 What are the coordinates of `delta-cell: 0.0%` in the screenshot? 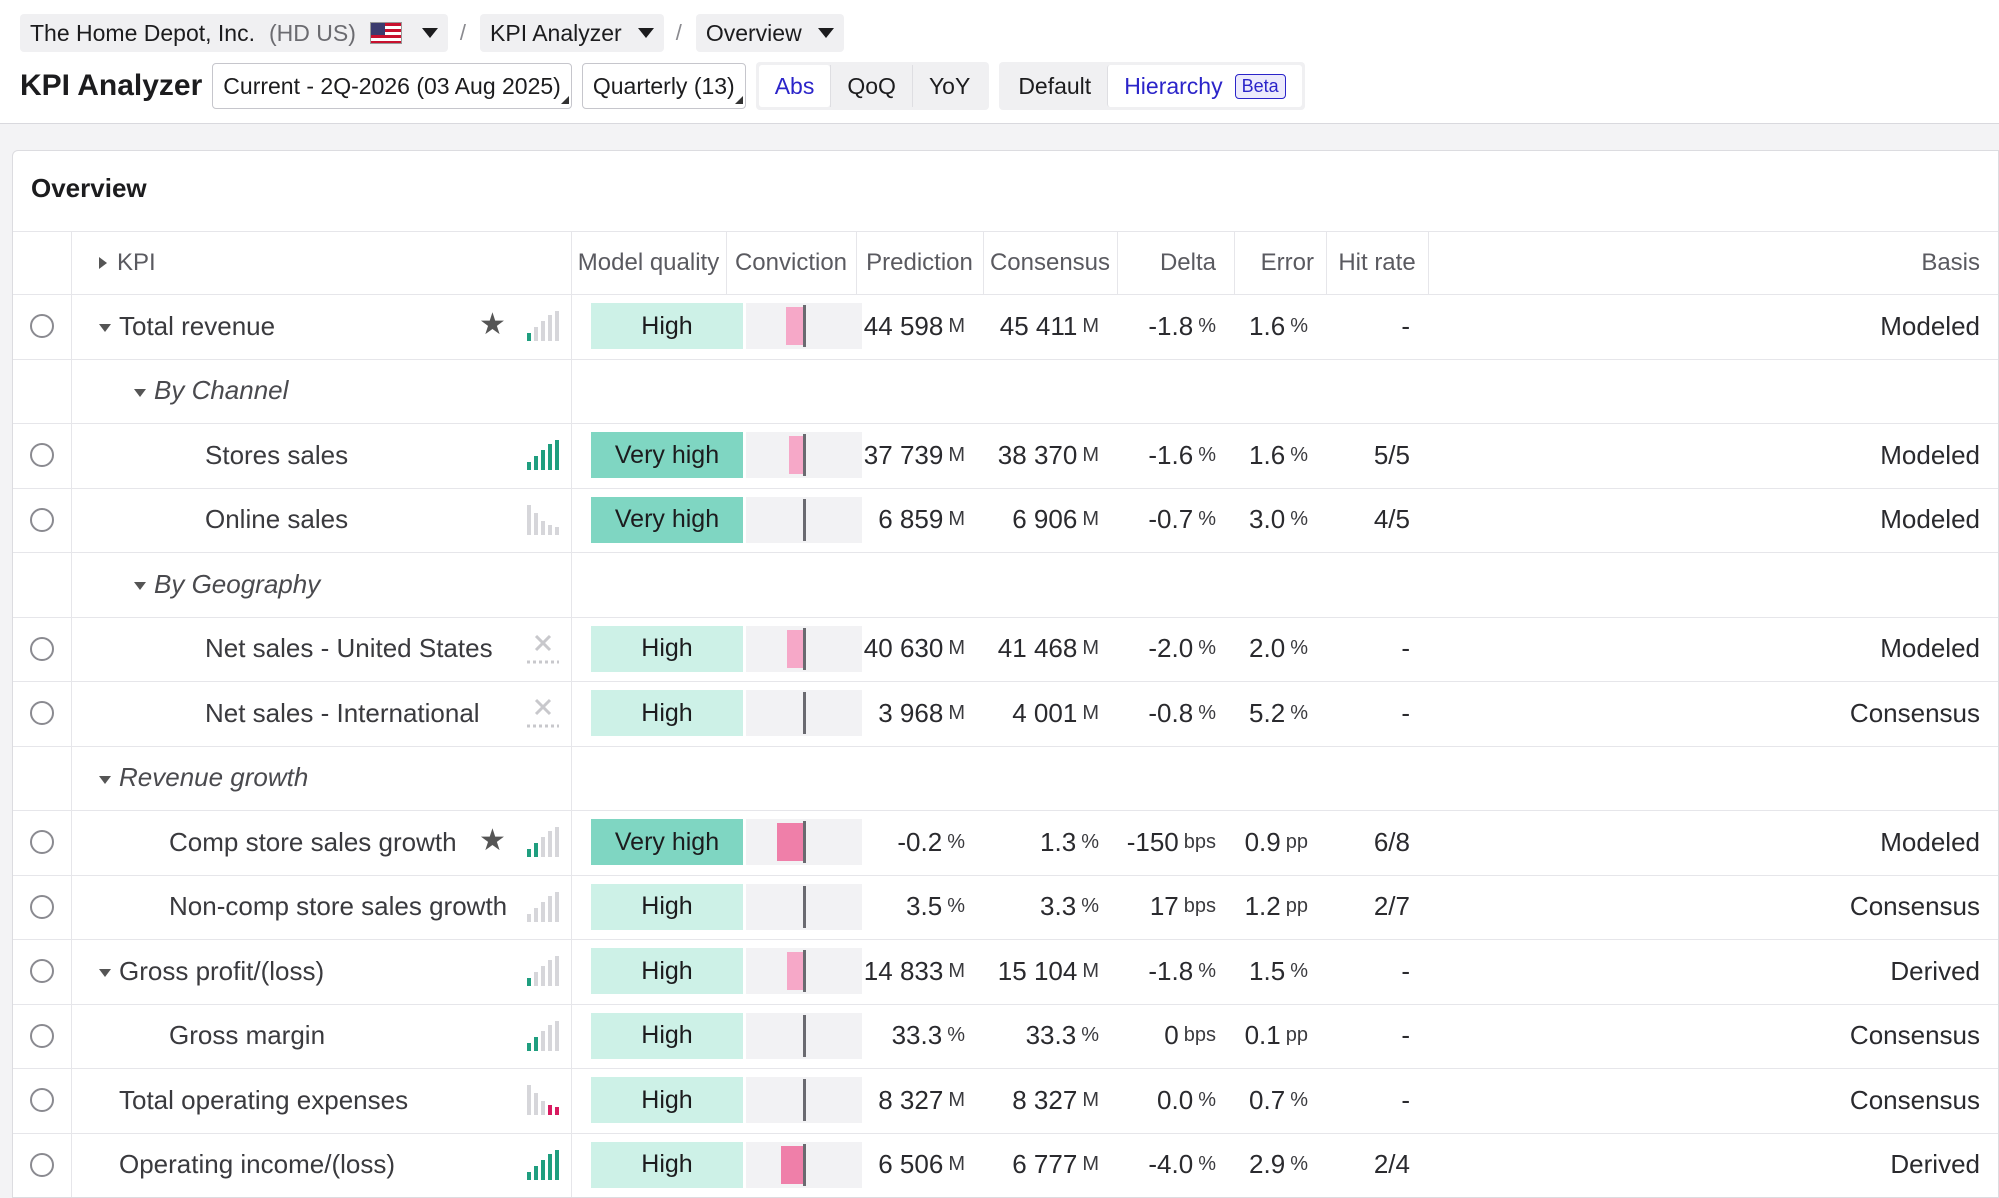 It's located at (1166, 1100).